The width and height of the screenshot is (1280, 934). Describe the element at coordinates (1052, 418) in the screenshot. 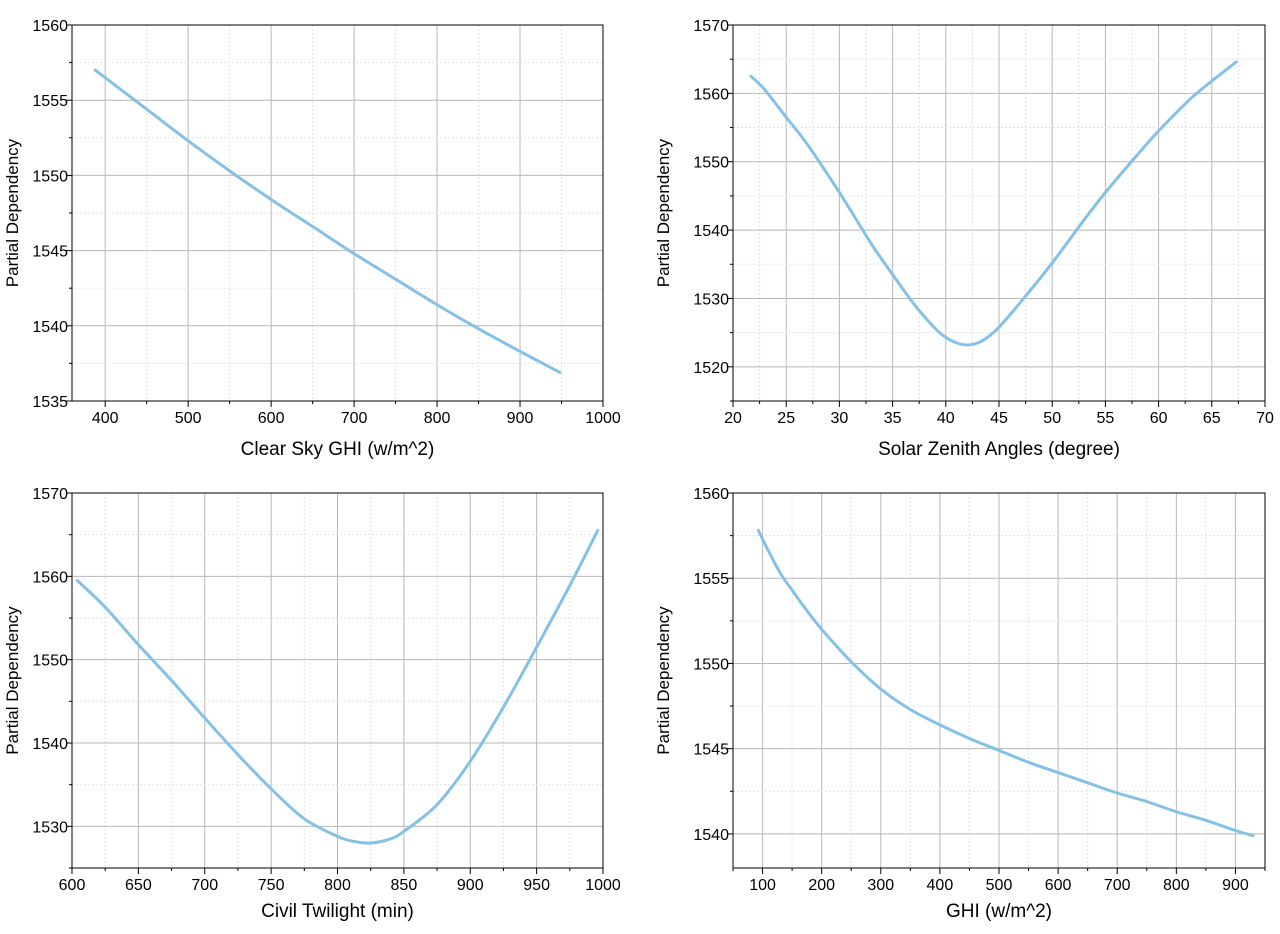

I see `x-tick-label: 50` at that location.